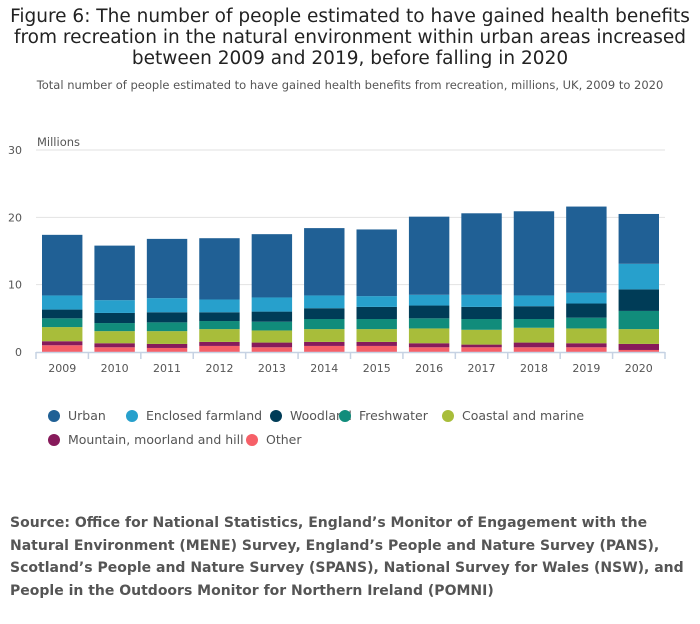 The image size is (700, 624). I want to click on bar-segment-freshwater-2013, so click(272, 326).